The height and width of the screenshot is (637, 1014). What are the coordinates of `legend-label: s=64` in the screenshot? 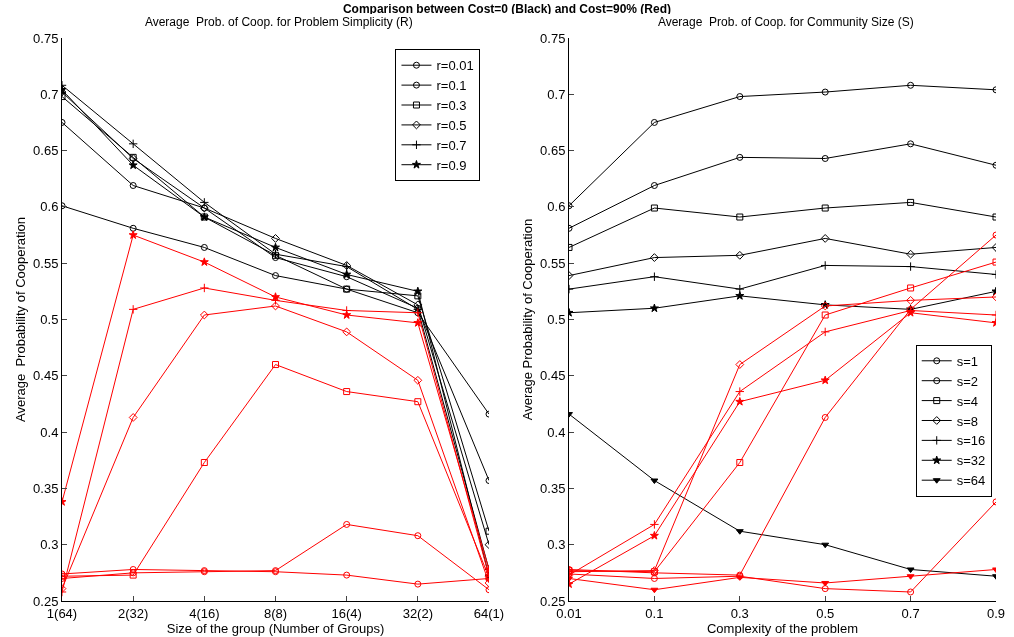 It's located at (971, 481).